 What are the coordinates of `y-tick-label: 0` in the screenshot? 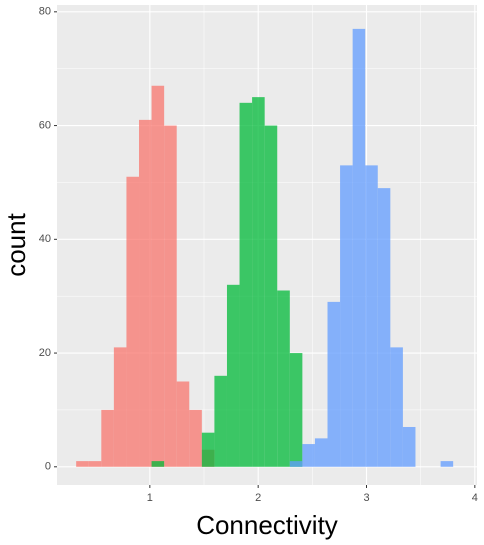 It's located at (48, 467).